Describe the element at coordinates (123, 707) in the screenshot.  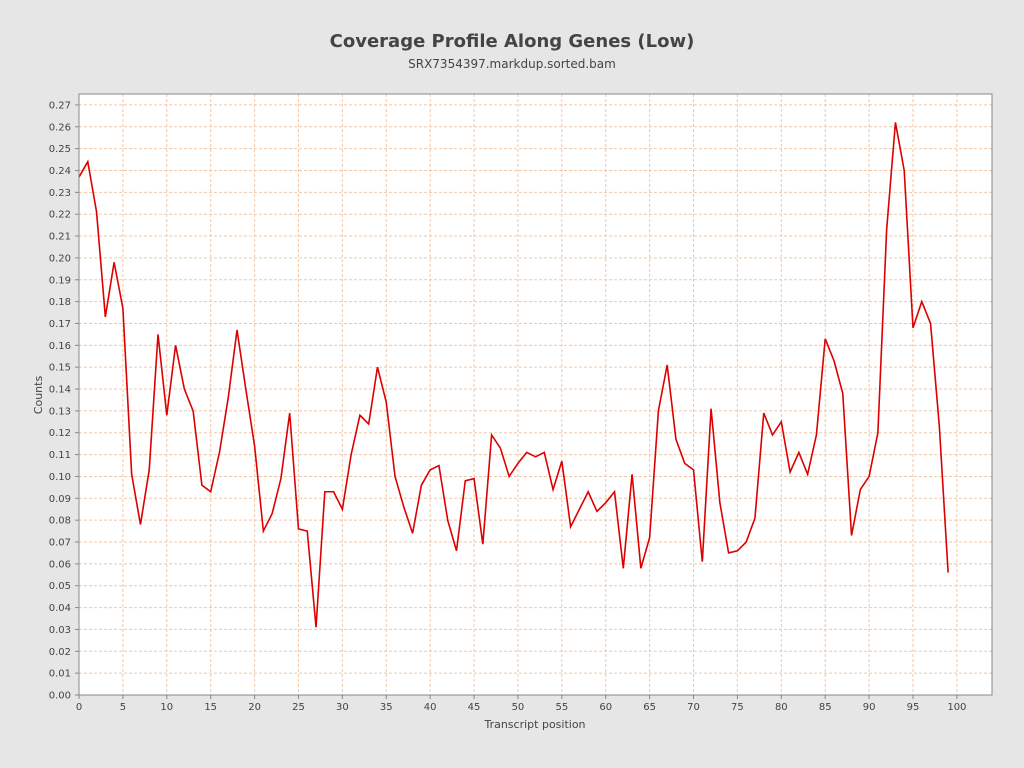
I see `x-tick-label: 5` at that location.